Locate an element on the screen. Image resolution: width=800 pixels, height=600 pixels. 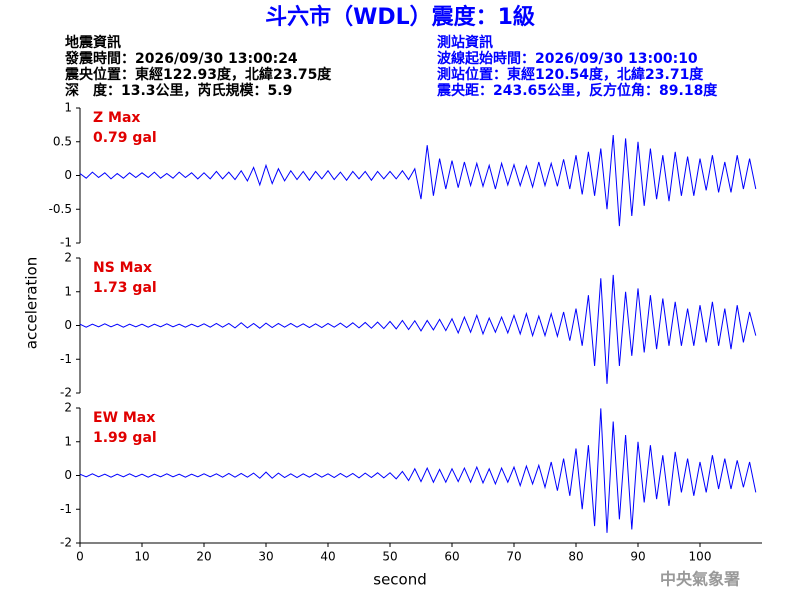
title: 斗六市（WDL）震度：1級 is located at coordinates (400, 17).